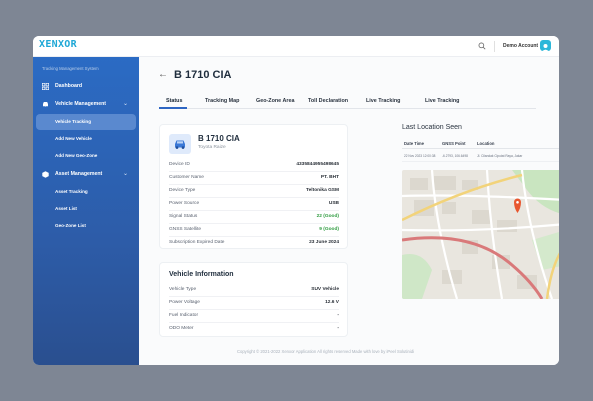 This screenshot has width=593, height=401. Describe the element at coordinates (517, 205) in the screenshot. I see `map-marker-icon` at that location.